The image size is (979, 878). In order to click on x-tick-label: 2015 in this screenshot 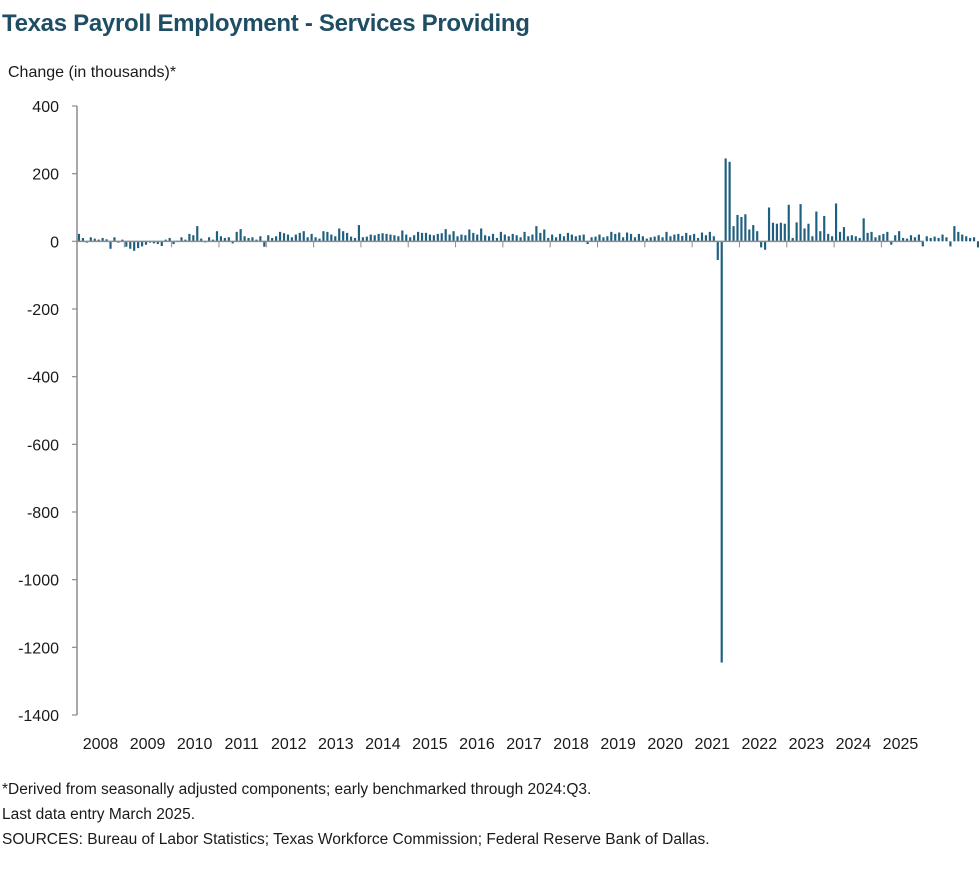, I will do `click(430, 744)`.